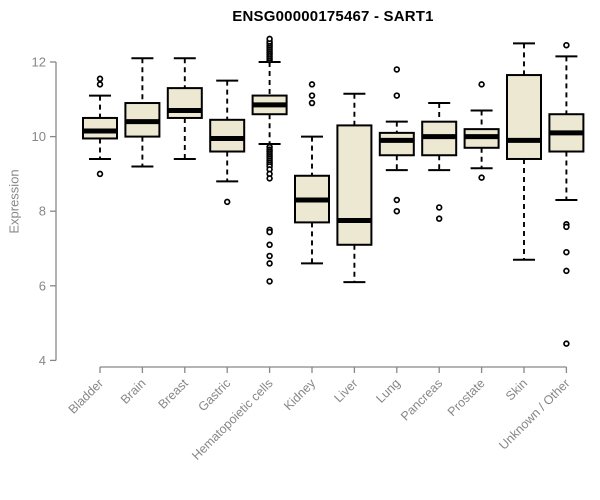 This screenshot has width=600, height=500. I want to click on x-category-label: Brain, so click(133, 391).